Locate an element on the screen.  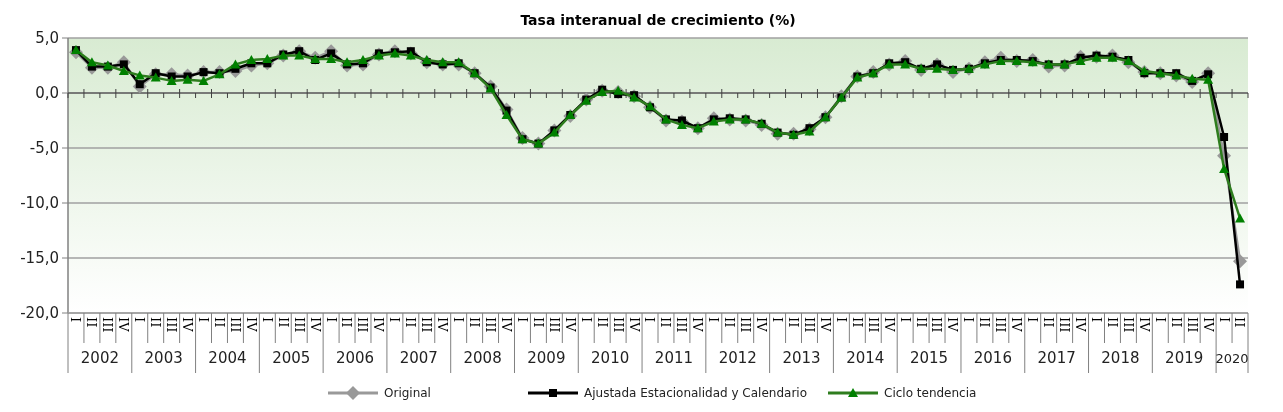
legend-label: Ajustada Estacionalidad y Calendario is located at coordinates (695, 393).